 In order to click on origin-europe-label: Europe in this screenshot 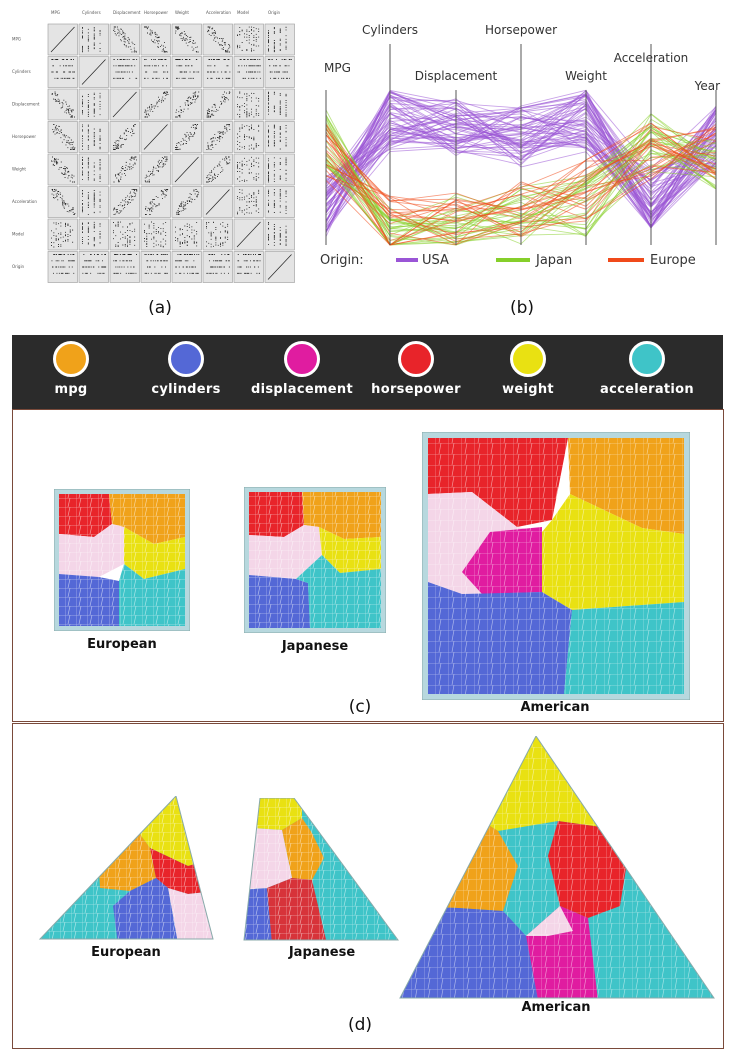, I will do `click(673, 260)`.